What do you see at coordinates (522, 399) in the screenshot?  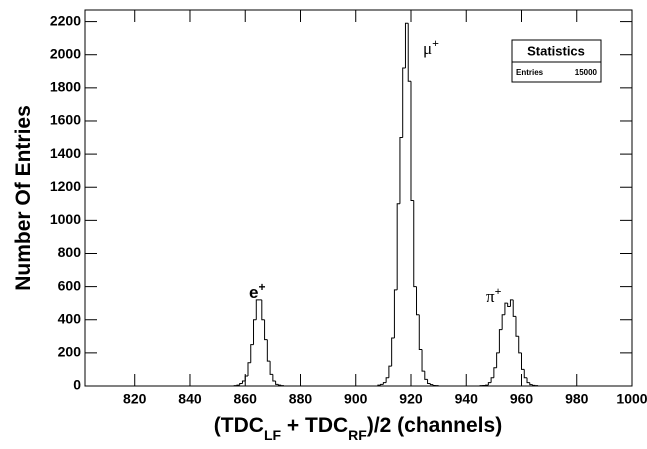 I see `x-tick-label: 960` at bounding box center [522, 399].